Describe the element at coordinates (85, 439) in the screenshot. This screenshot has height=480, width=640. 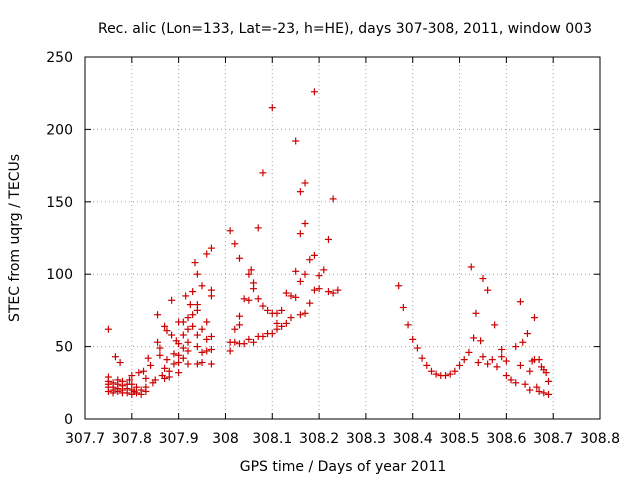
I see `x-tick-label: 307.7` at that location.